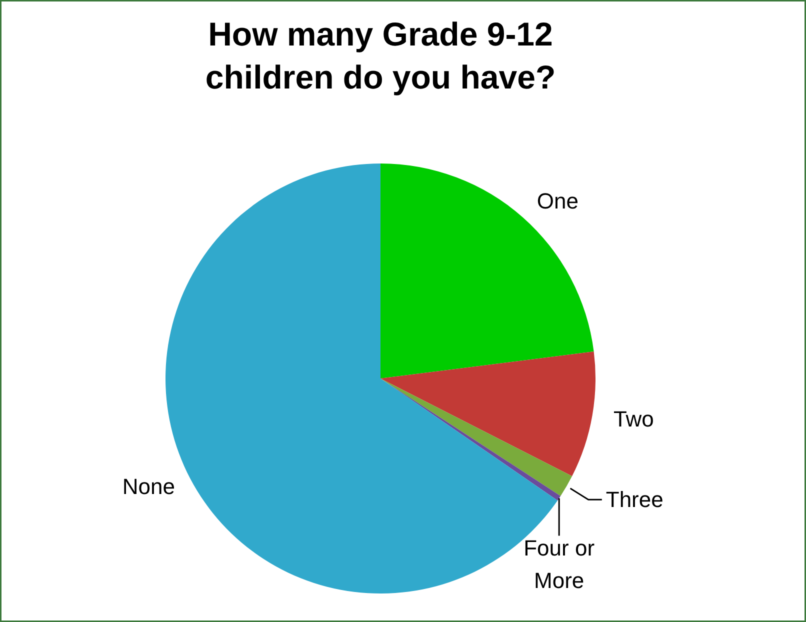  Describe the element at coordinates (557, 201) in the screenshot. I see `slice-label: One` at that location.